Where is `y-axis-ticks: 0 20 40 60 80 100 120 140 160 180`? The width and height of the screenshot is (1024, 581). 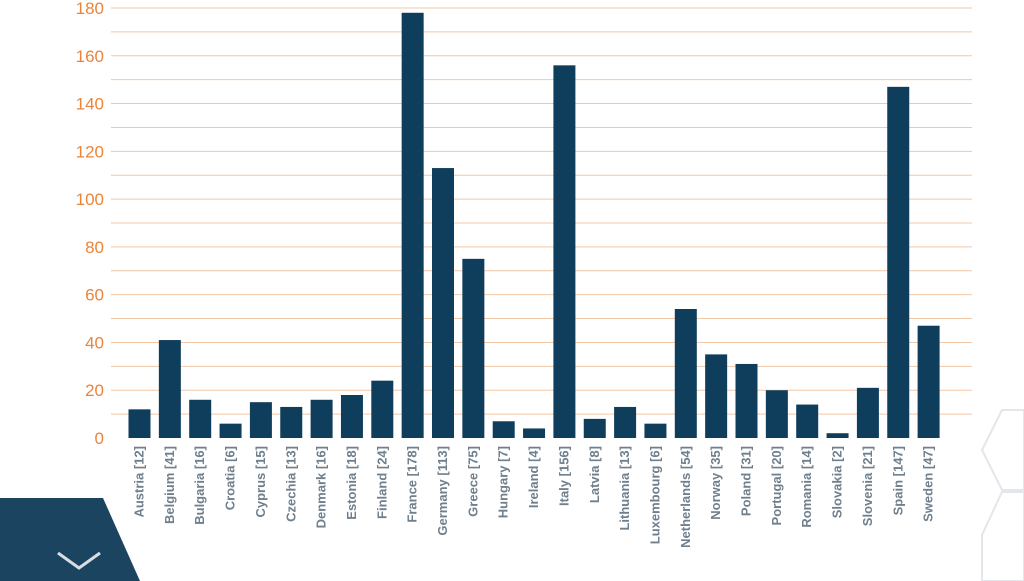
y-axis-ticks: 0 20 40 60 80 100 120 140 160 180 is located at coordinates (90, 224).